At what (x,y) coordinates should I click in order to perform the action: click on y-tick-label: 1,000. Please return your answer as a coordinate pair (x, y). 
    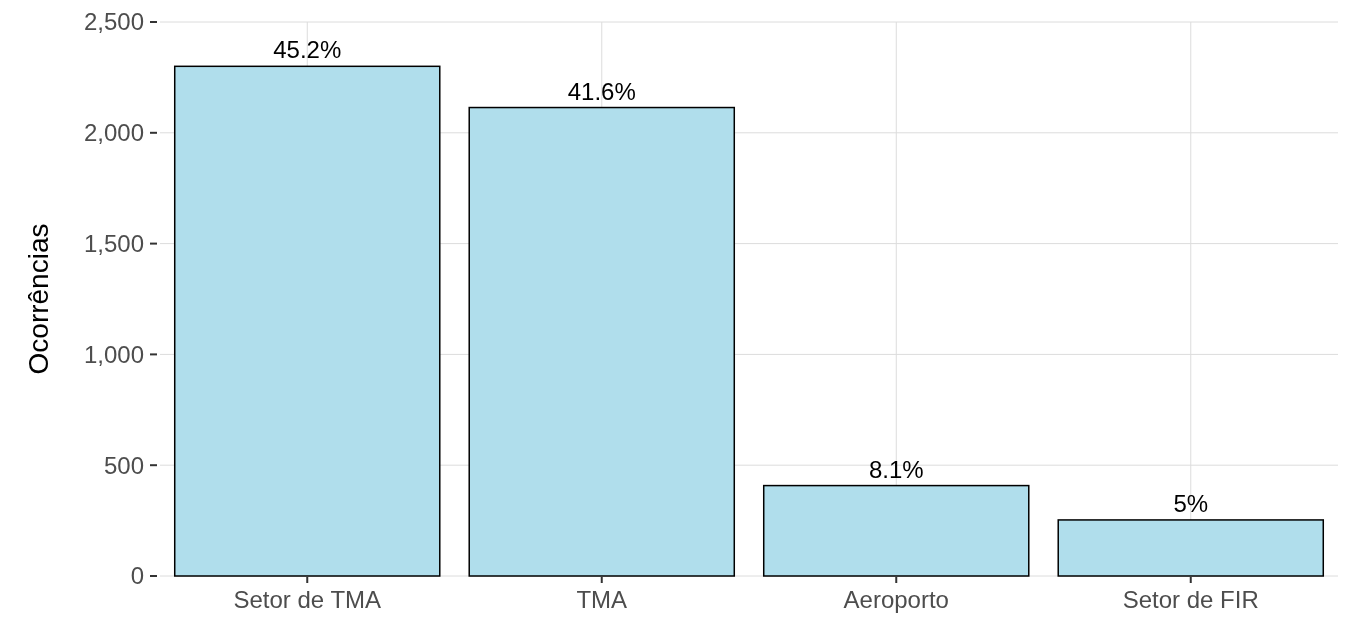
    Looking at the image, I should click on (113, 354).